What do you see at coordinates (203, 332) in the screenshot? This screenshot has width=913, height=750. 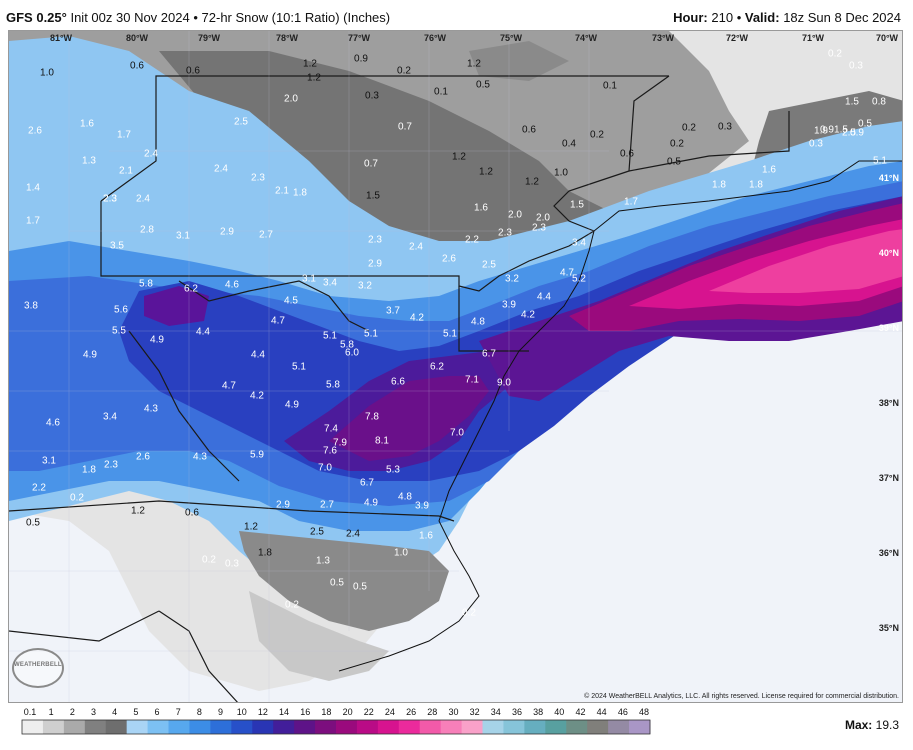 I see `snowfall-value-label: 4.4` at bounding box center [203, 332].